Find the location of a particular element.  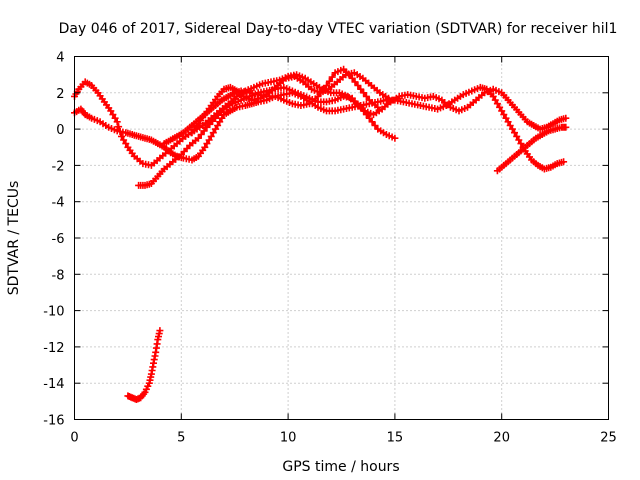

y-axis-label: SDTVAR / TECUs is located at coordinates (14, 238).